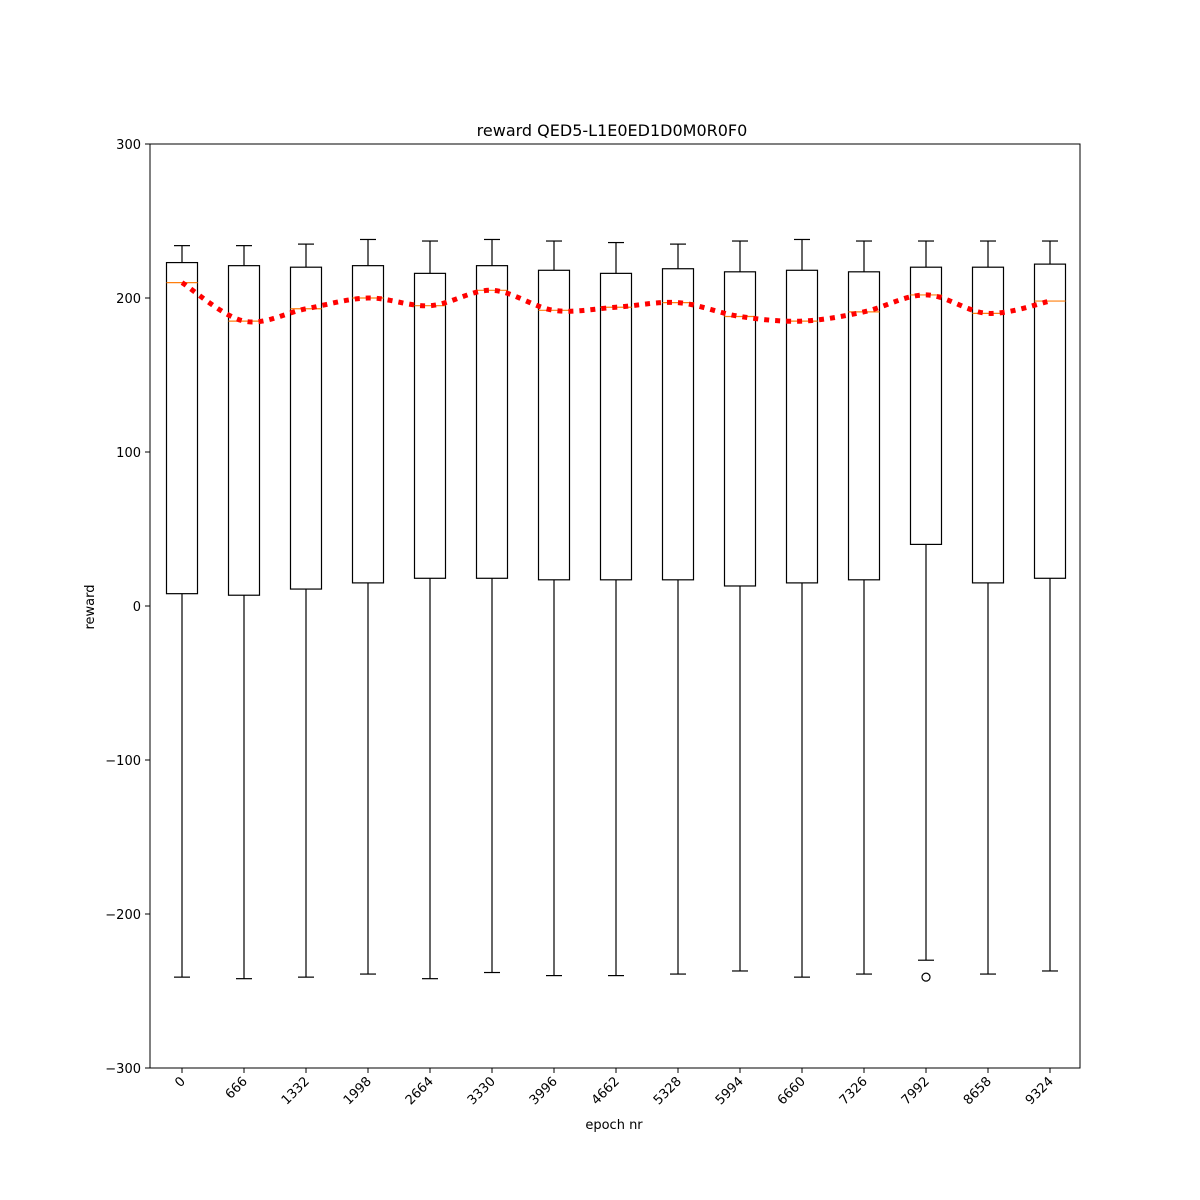  Describe the element at coordinates (123, 915) in the screenshot. I see `y-tick-label: −200` at that location.